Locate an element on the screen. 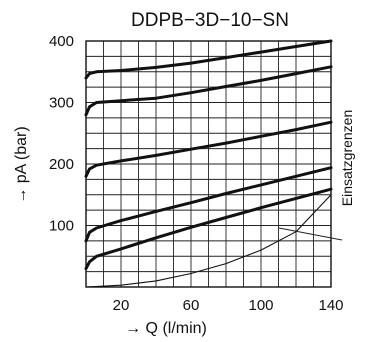 Image resolution: width=367 pixels, height=342 pixels. annotation-leader-line is located at coordinates (310, 234).